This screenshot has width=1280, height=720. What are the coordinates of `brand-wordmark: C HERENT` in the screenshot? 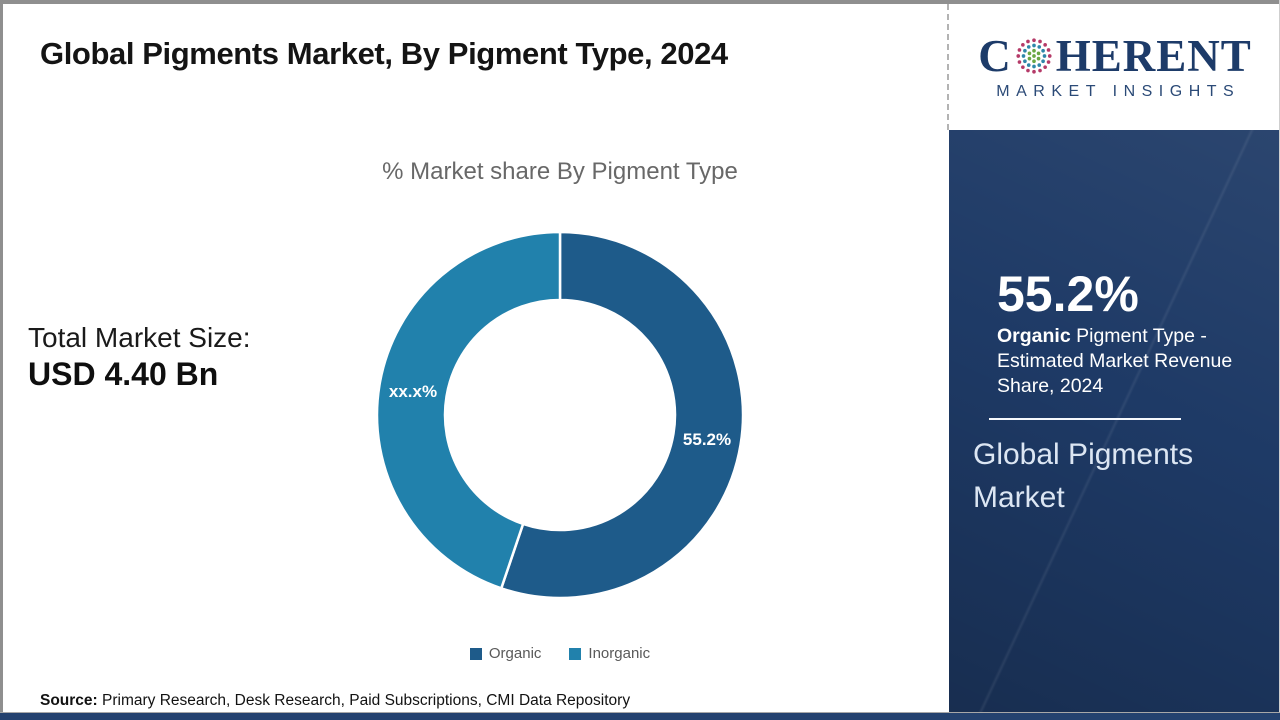 It's located at (1115, 55).